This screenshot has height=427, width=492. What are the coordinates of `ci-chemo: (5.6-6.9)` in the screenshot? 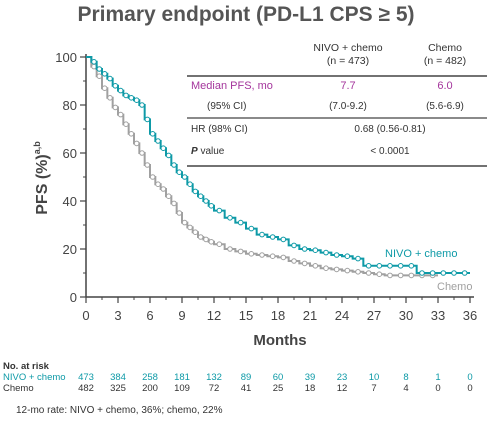 It's located at (445, 106).